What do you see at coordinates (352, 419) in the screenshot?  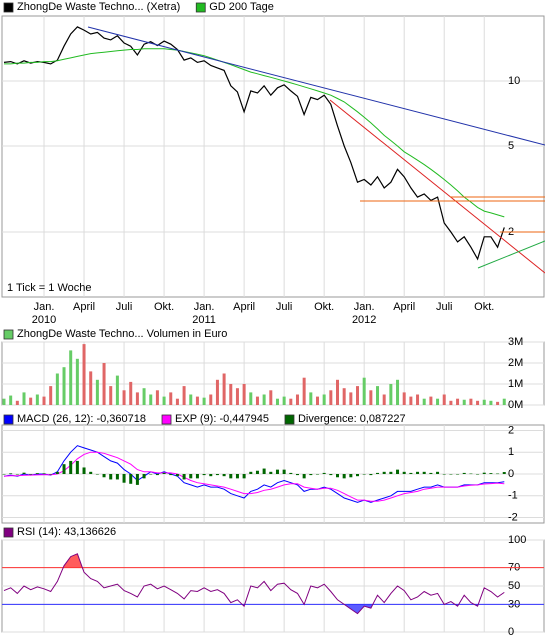 I see `legend-label: Divergence: 0,087227` at bounding box center [352, 419].